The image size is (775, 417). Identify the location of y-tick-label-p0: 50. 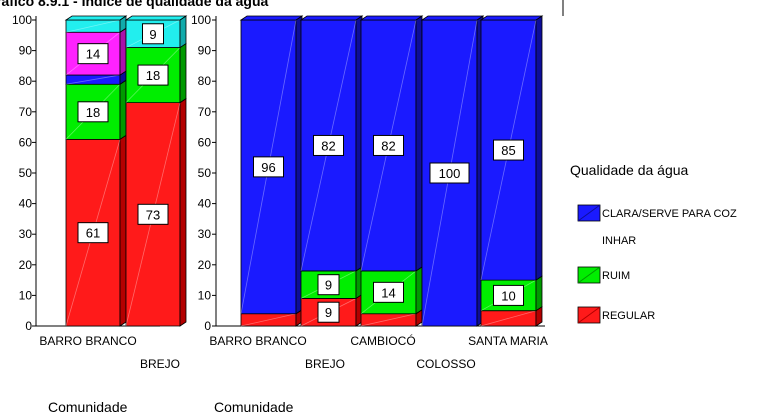
(26, 173).